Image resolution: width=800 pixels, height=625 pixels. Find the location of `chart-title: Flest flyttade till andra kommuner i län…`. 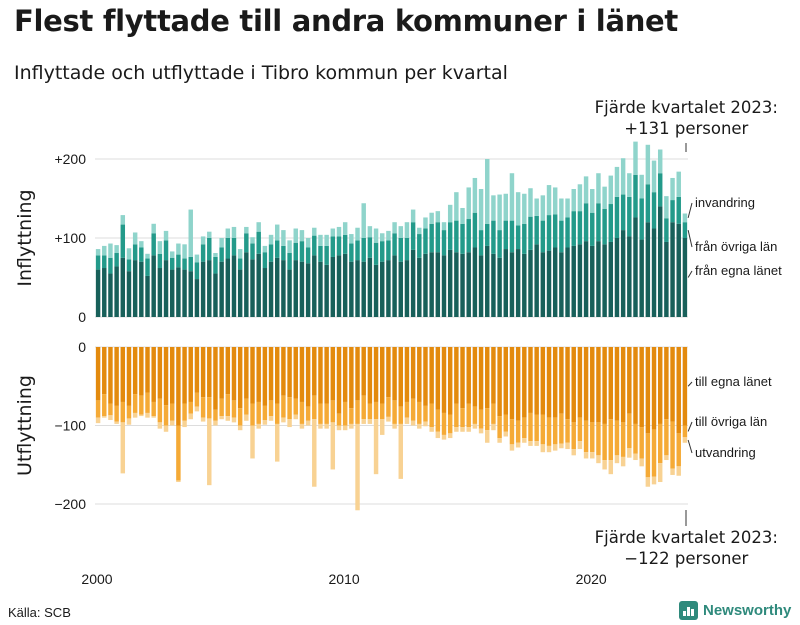

chart-title: Flest flyttade till andra kommuner i län… is located at coordinates (346, 21).